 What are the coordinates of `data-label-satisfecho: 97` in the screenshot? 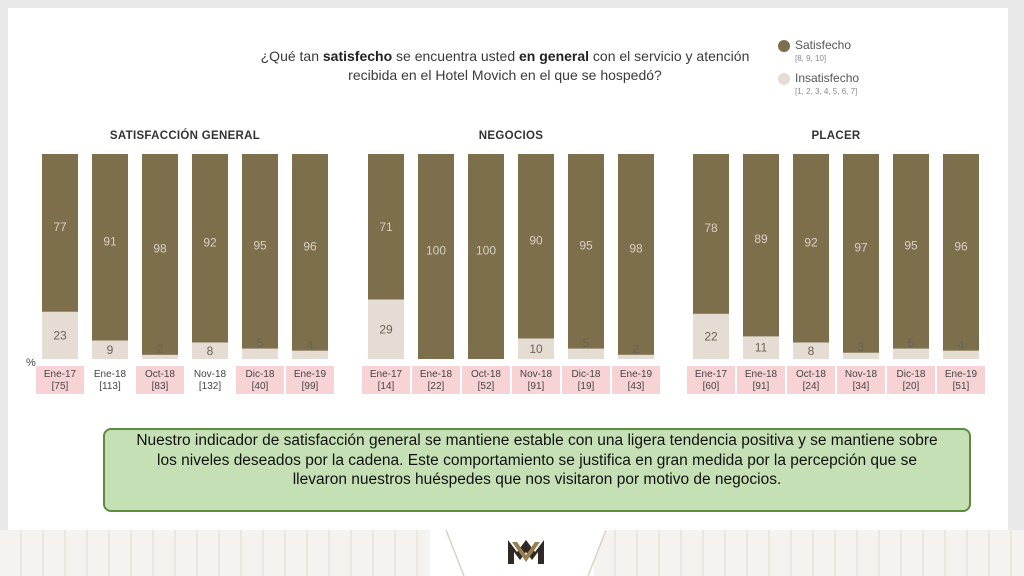 It's located at (861, 247).